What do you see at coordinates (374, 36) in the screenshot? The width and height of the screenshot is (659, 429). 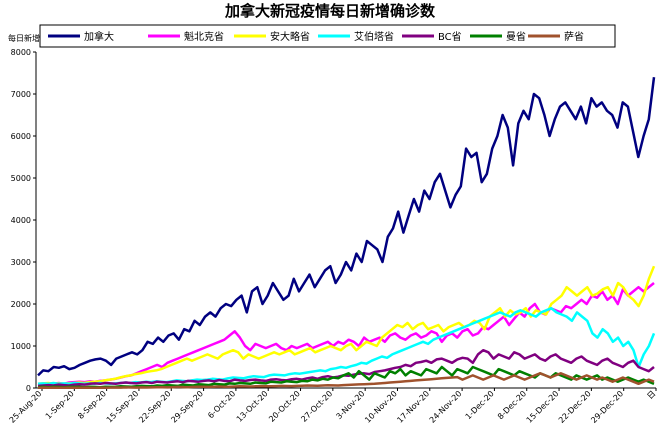 I see `legend-label-3: 艾伯塔省` at bounding box center [374, 36].